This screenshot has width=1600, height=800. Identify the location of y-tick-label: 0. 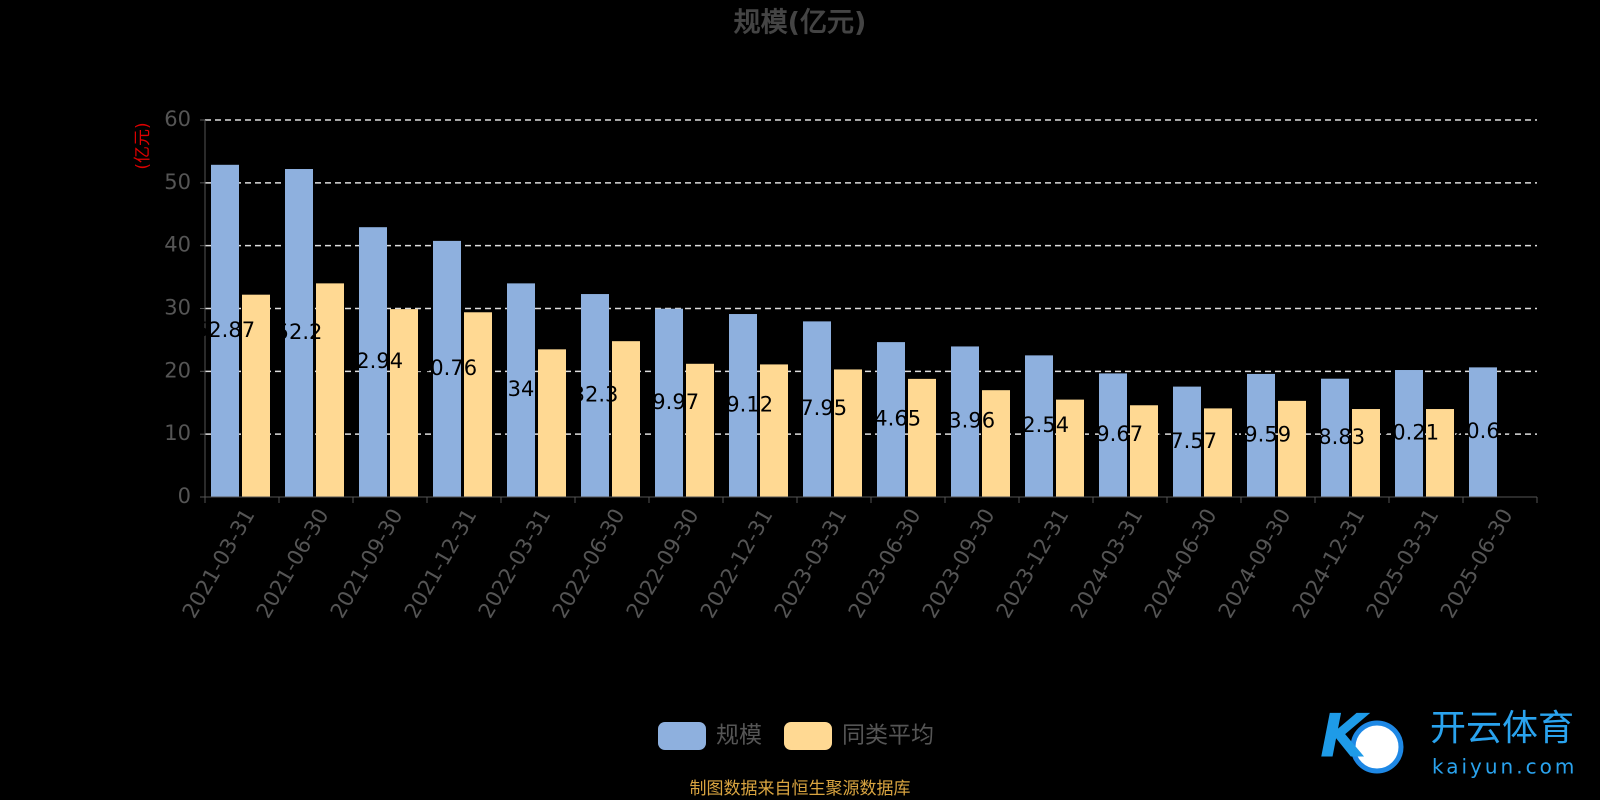
(184, 496).